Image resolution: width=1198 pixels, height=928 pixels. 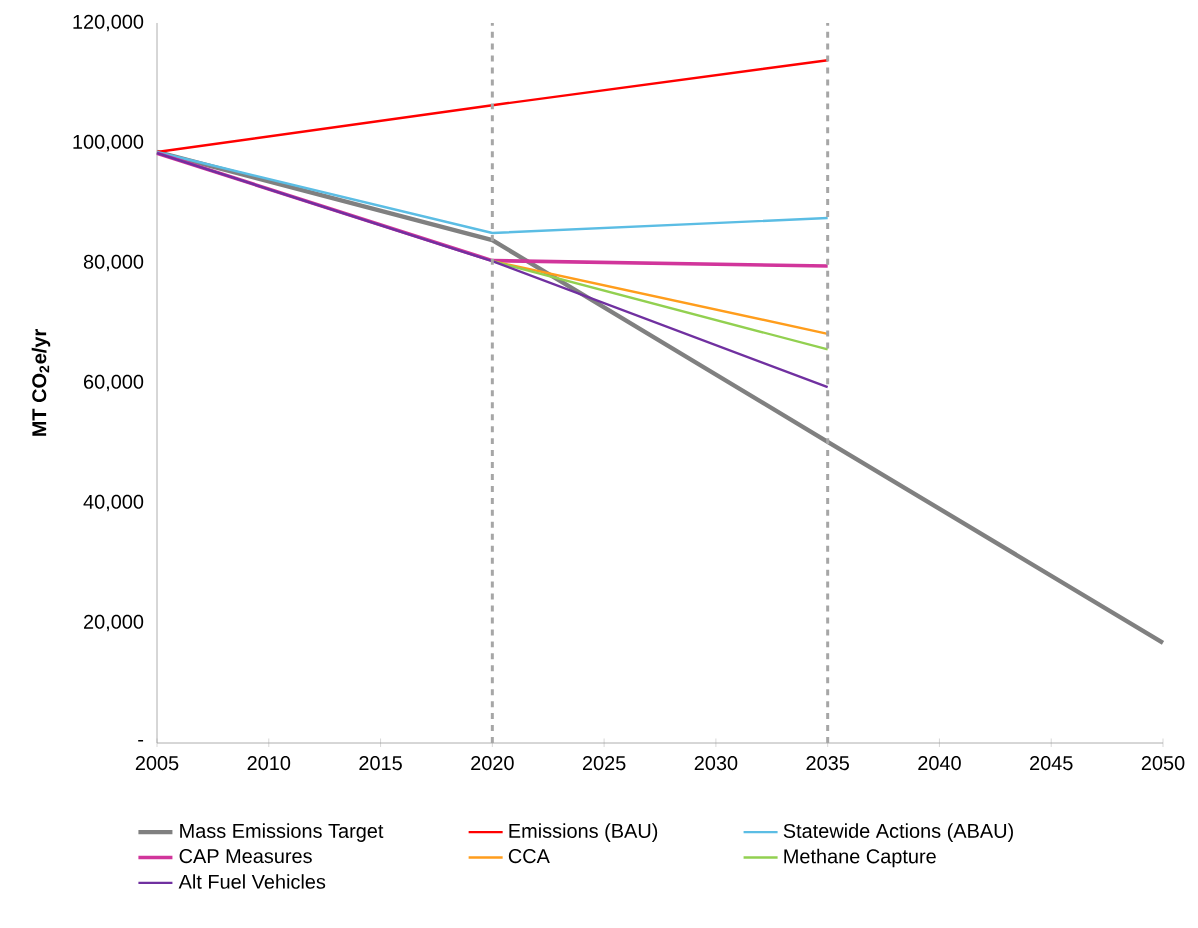 What do you see at coordinates (108, 23) in the screenshot?
I see `y-tick-label: 120,000` at bounding box center [108, 23].